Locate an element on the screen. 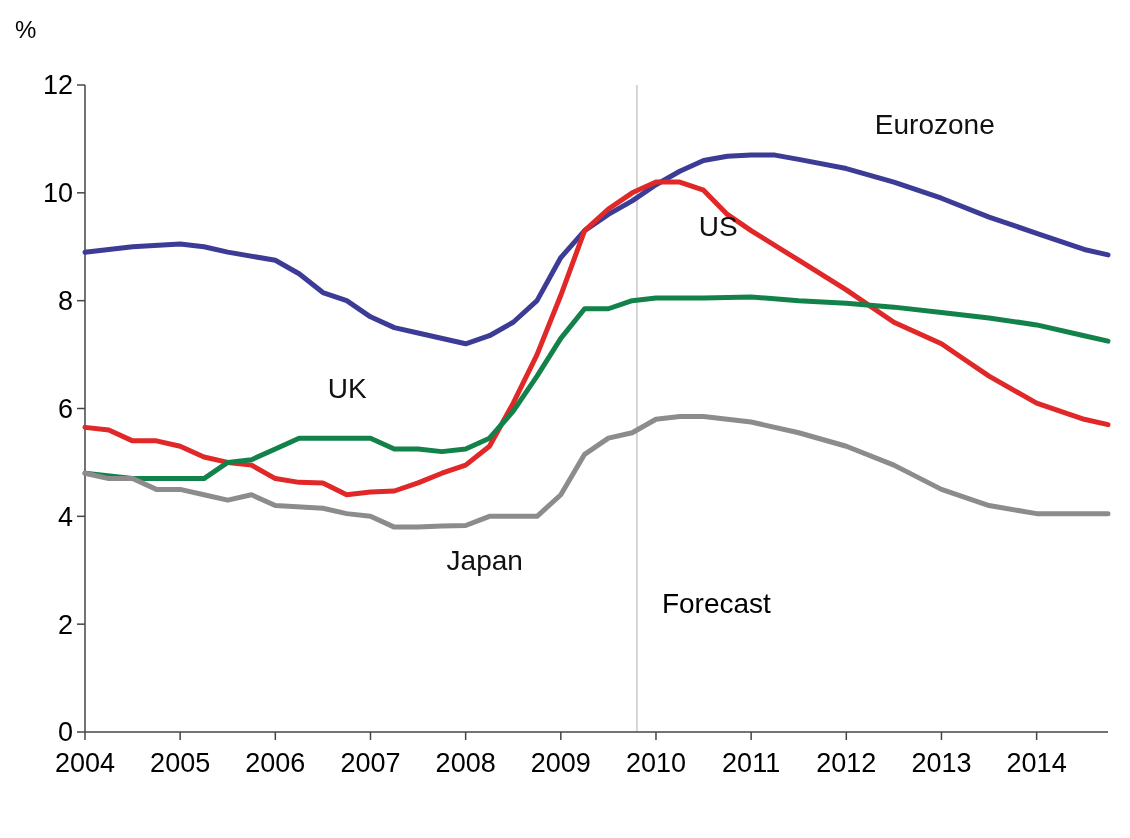 The image size is (1130, 838). x-tick-label: 2004 is located at coordinates (85, 763).